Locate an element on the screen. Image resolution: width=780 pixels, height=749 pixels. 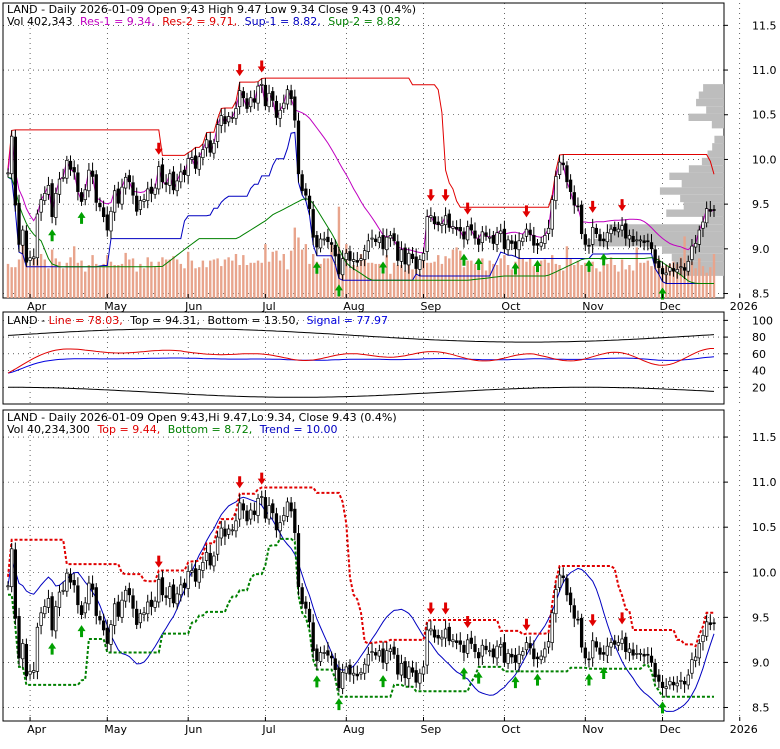
channel-y-tick-label: 9.5 is located at coordinates (761, 617).